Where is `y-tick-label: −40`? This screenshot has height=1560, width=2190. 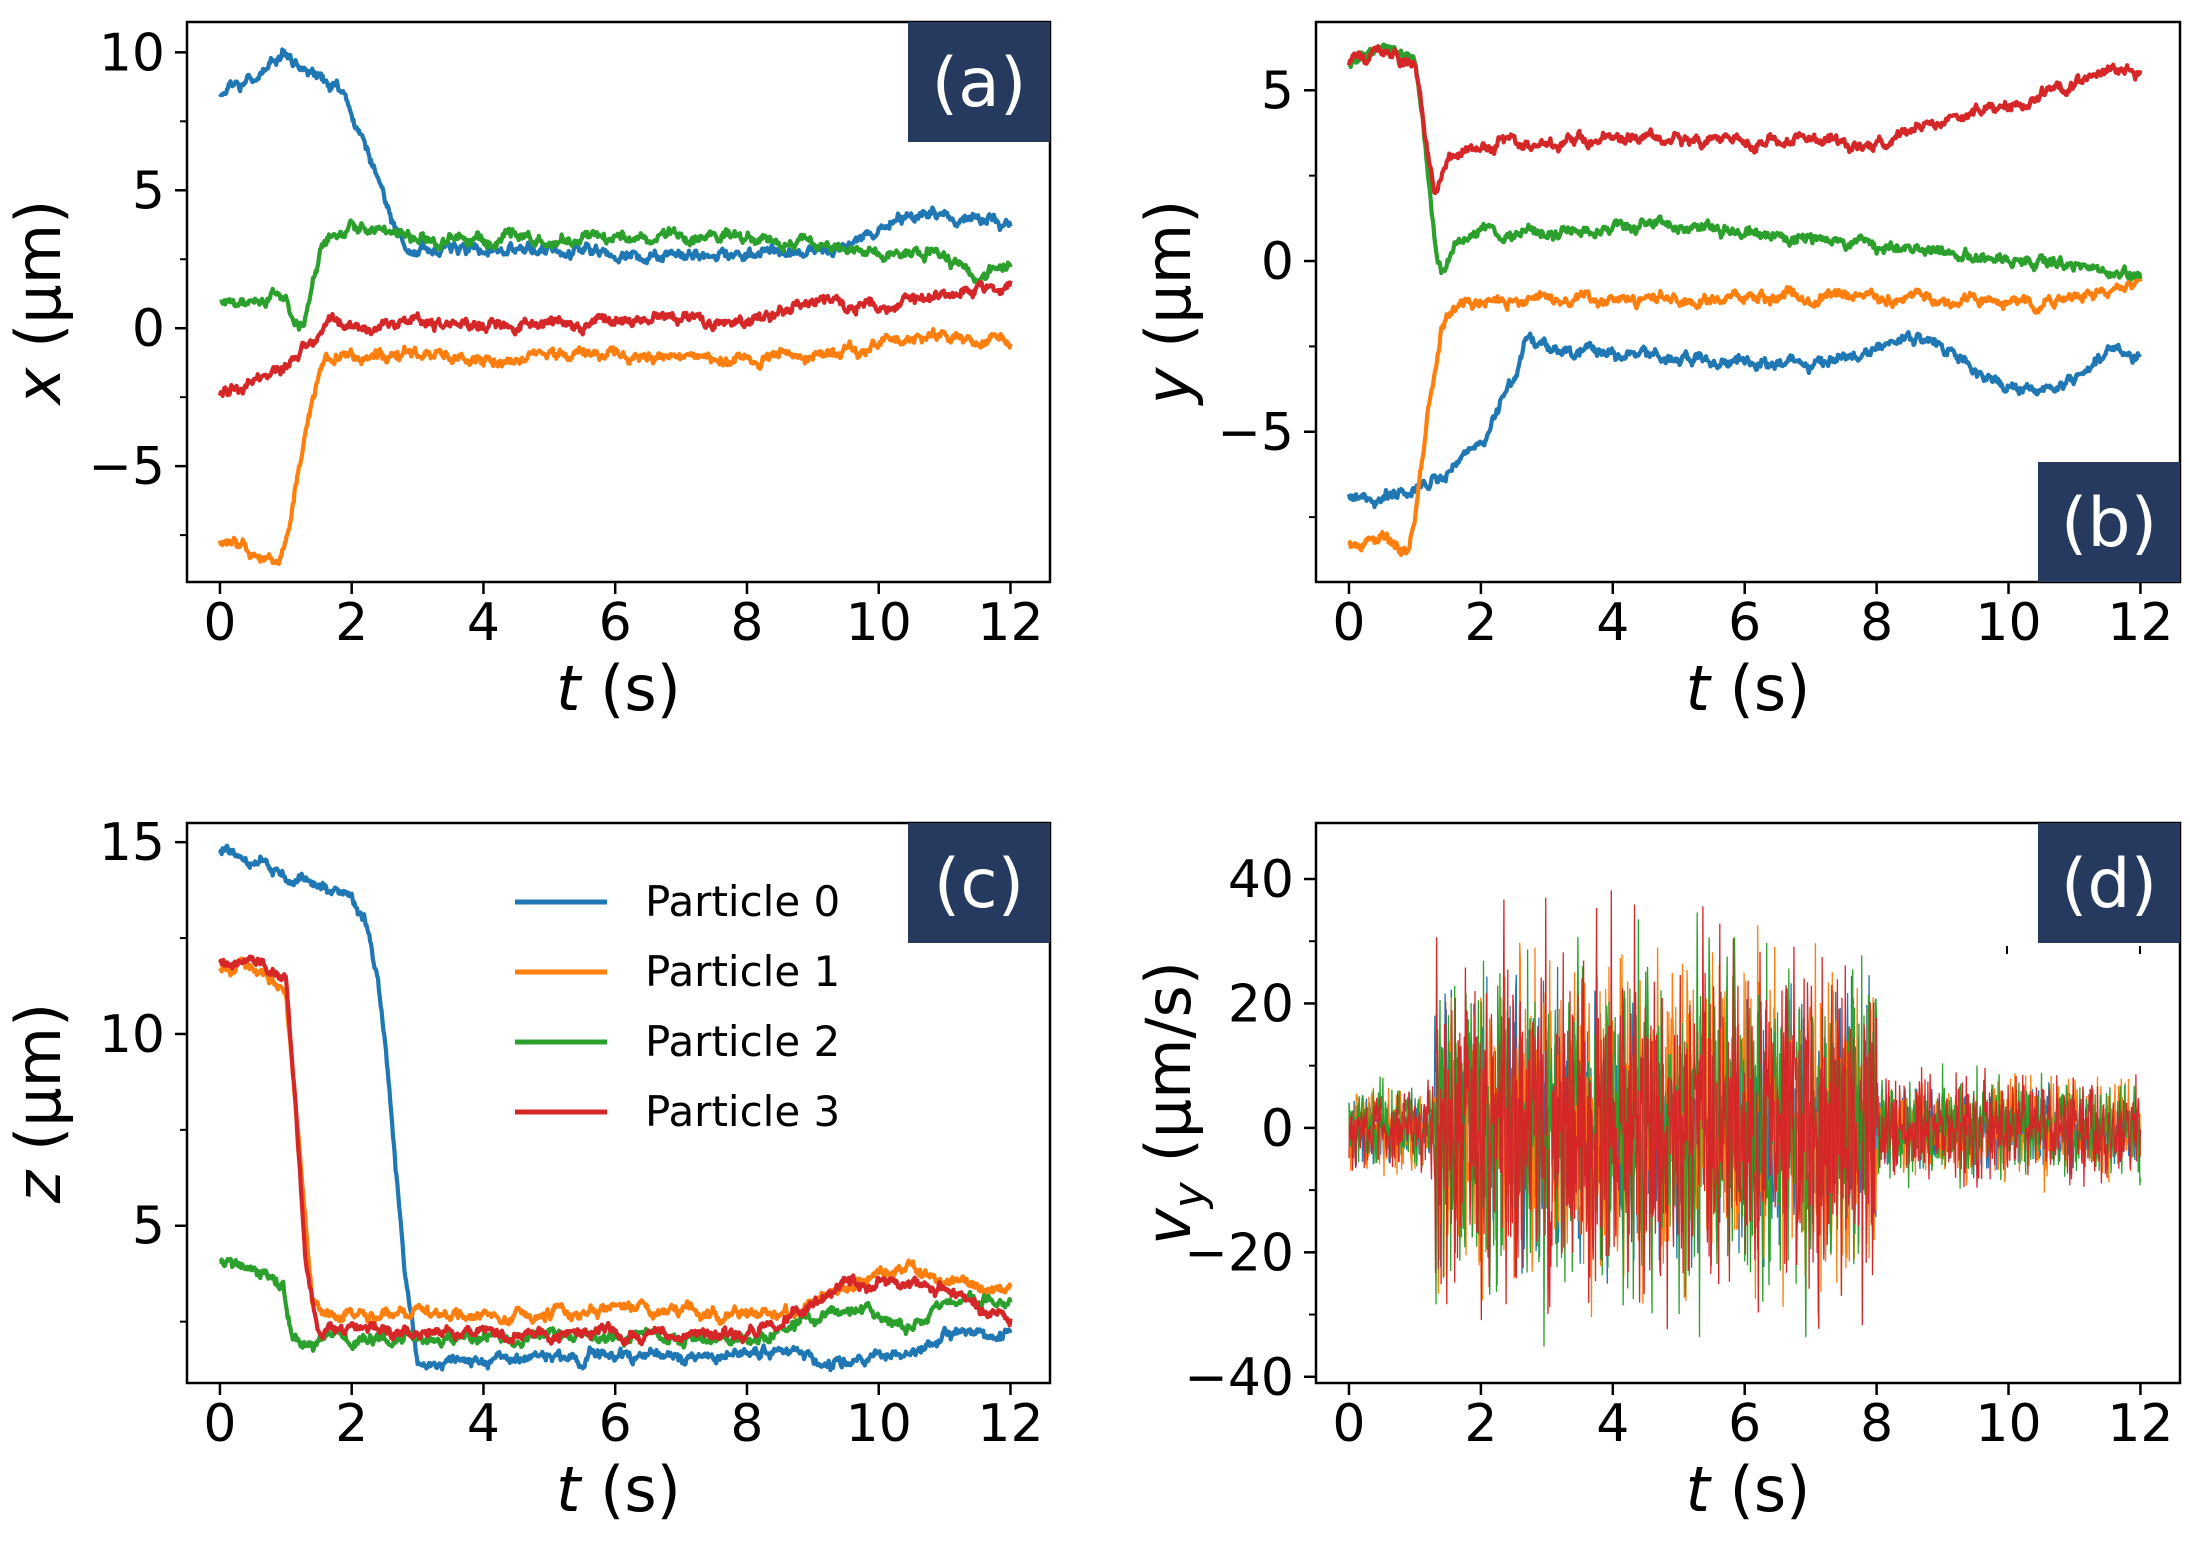 y-tick-label: −40 is located at coordinates (1239, 1378).